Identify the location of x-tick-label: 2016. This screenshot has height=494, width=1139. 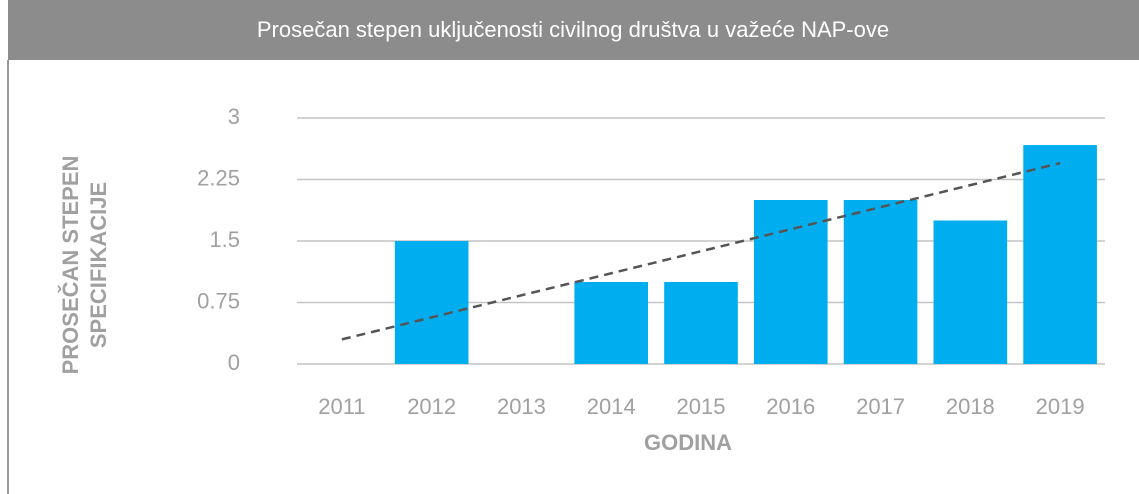
(790, 406).